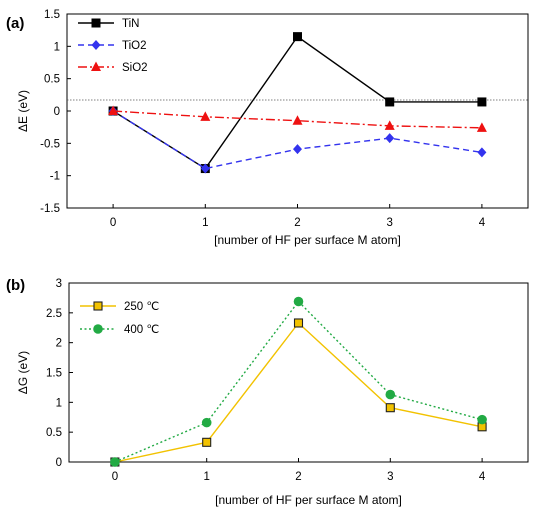 The width and height of the screenshot is (550, 516). Describe the element at coordinates (55, 177) in the screenshot. I see `y-tick-label: -1` at that location.